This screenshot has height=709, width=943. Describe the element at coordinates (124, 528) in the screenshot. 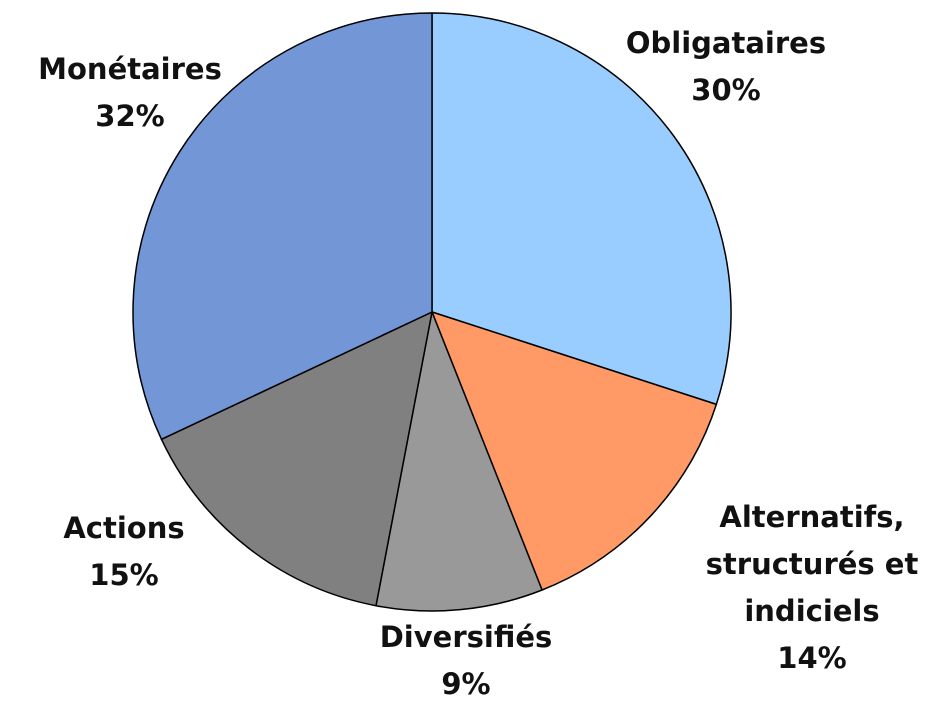

I see `category-name: Actions` at that location.